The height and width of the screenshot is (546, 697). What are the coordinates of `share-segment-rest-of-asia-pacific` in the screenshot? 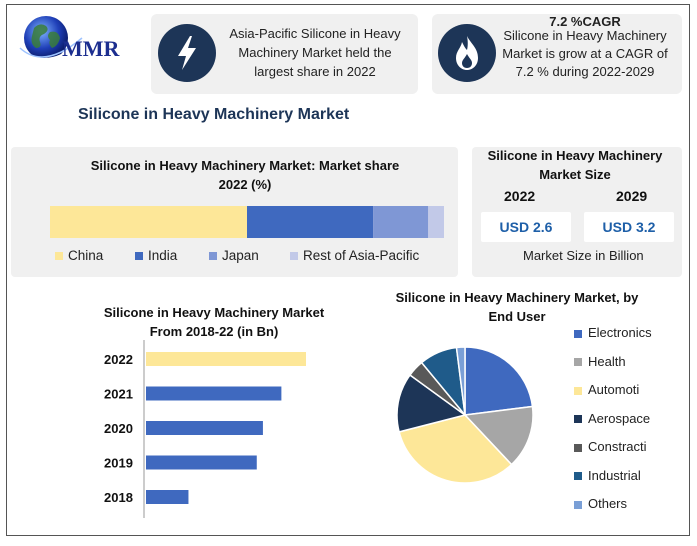 It's located at (436, 222).